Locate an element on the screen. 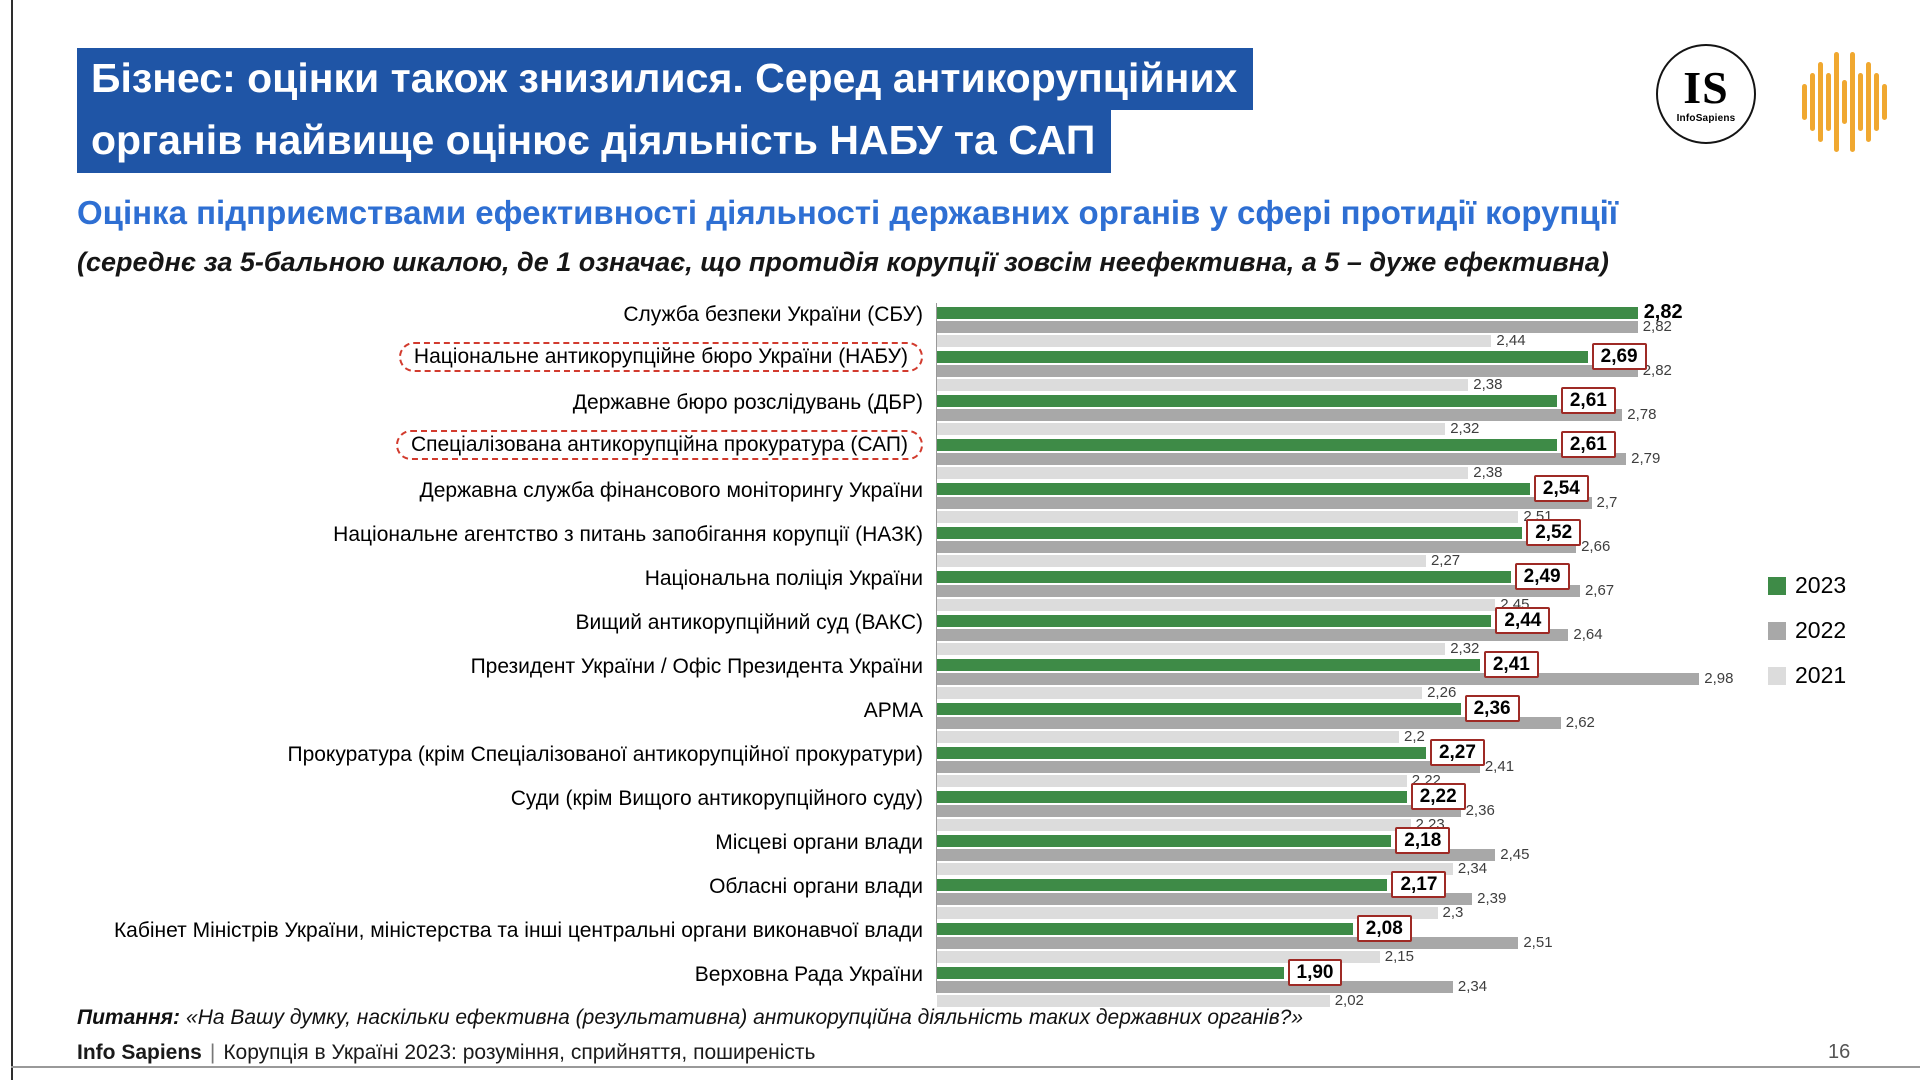 The image size is (1920, 1080). value-label-2021: 2,02 is located at coordinates (1349, 1000).